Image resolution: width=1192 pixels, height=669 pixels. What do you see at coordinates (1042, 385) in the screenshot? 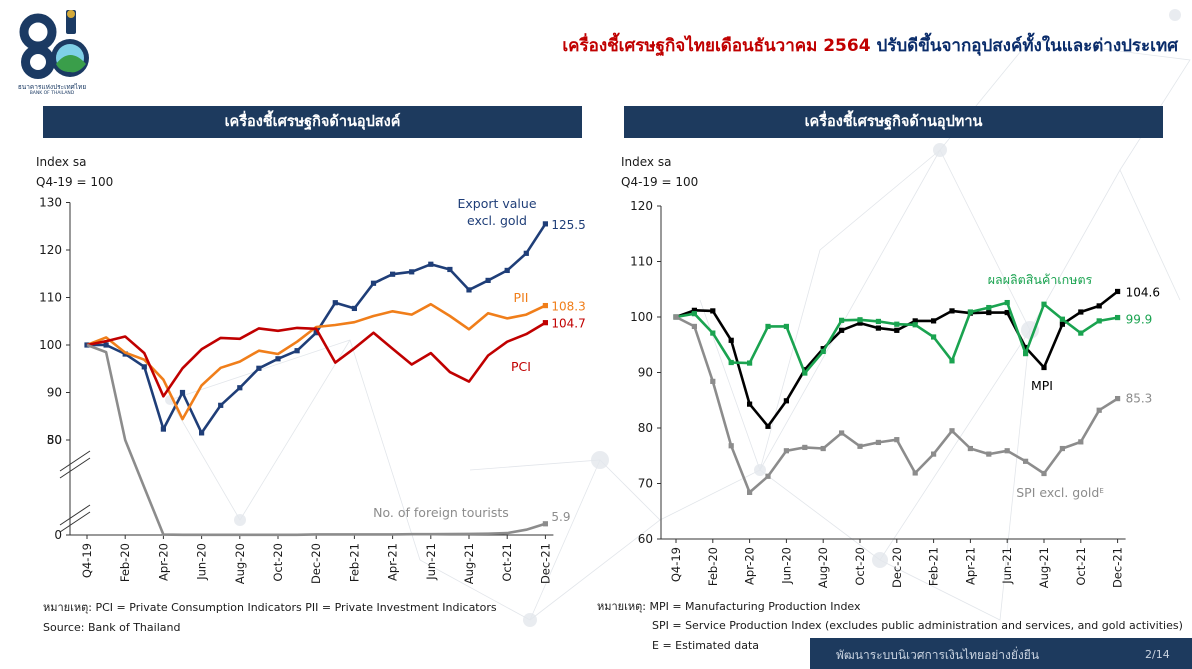
I see `chart-1-series-label: MPI` at bounding box center [1042, 385].